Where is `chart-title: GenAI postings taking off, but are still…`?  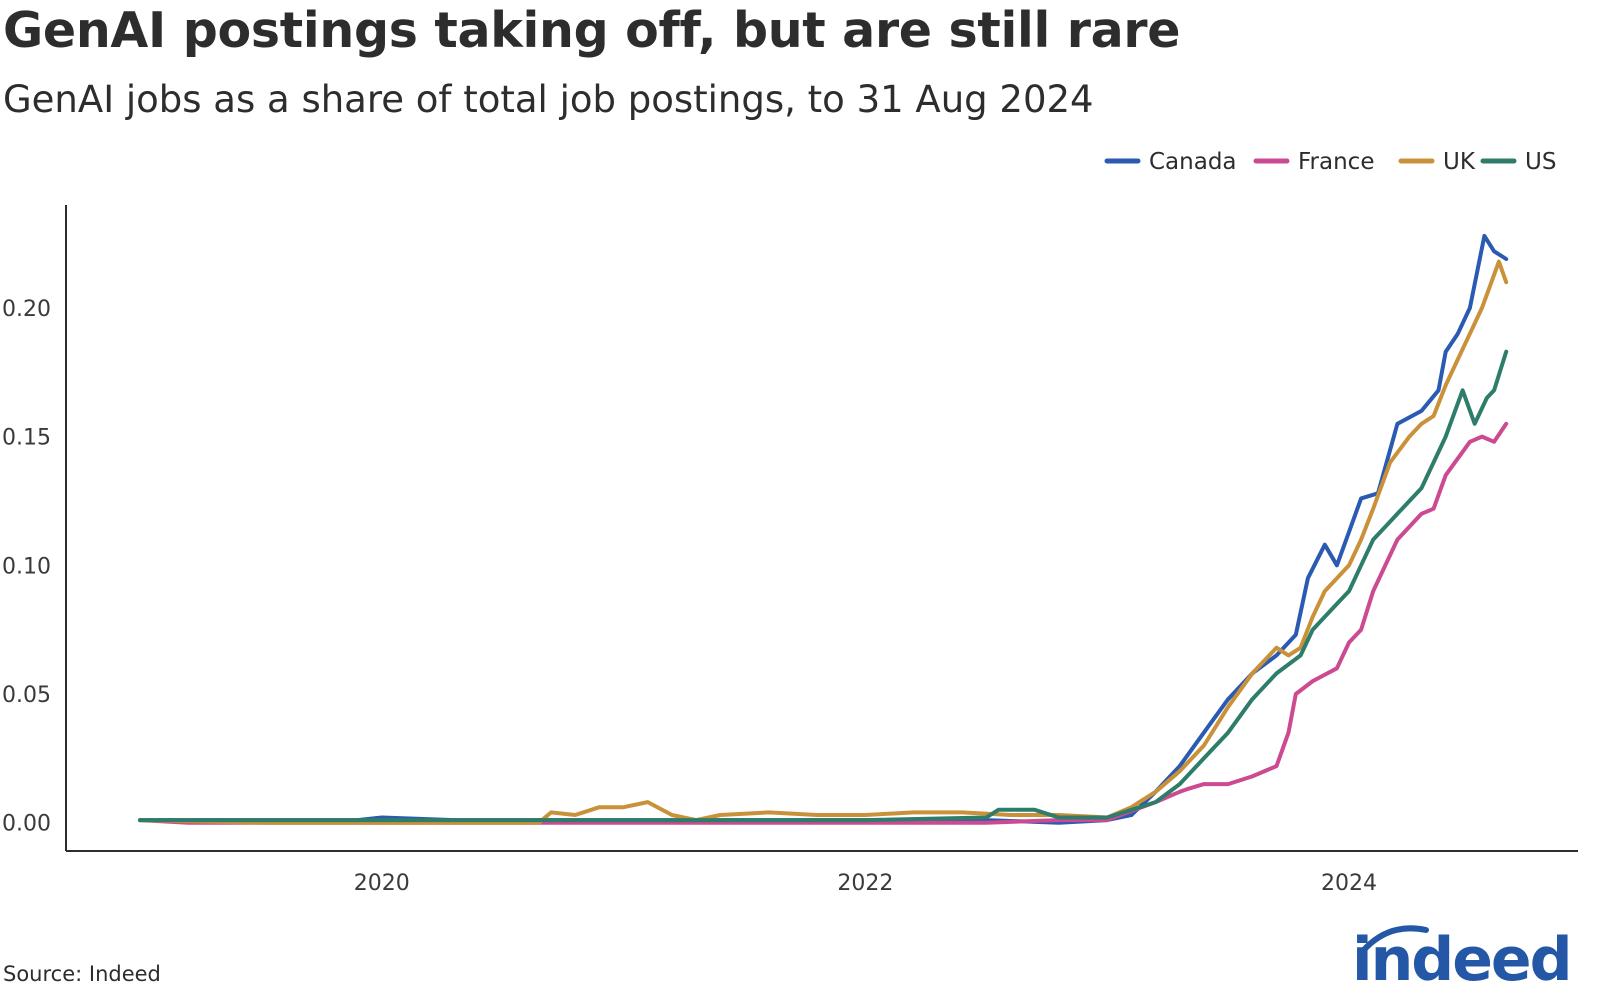
chart-title: GenAI postings taking off, but are still… is located at coordinates (592, 30).